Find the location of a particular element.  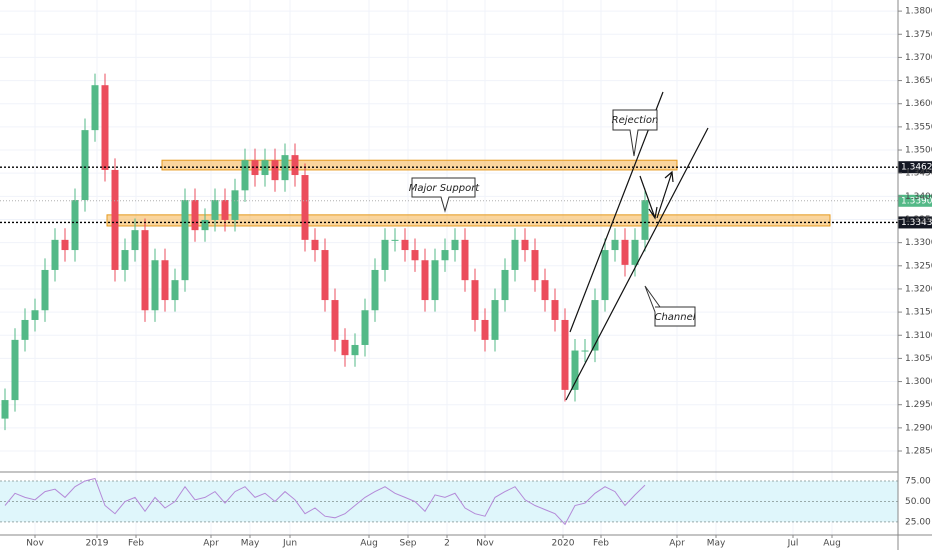

y-tick-label: 1.29000 is located at coordinates (918, 428).